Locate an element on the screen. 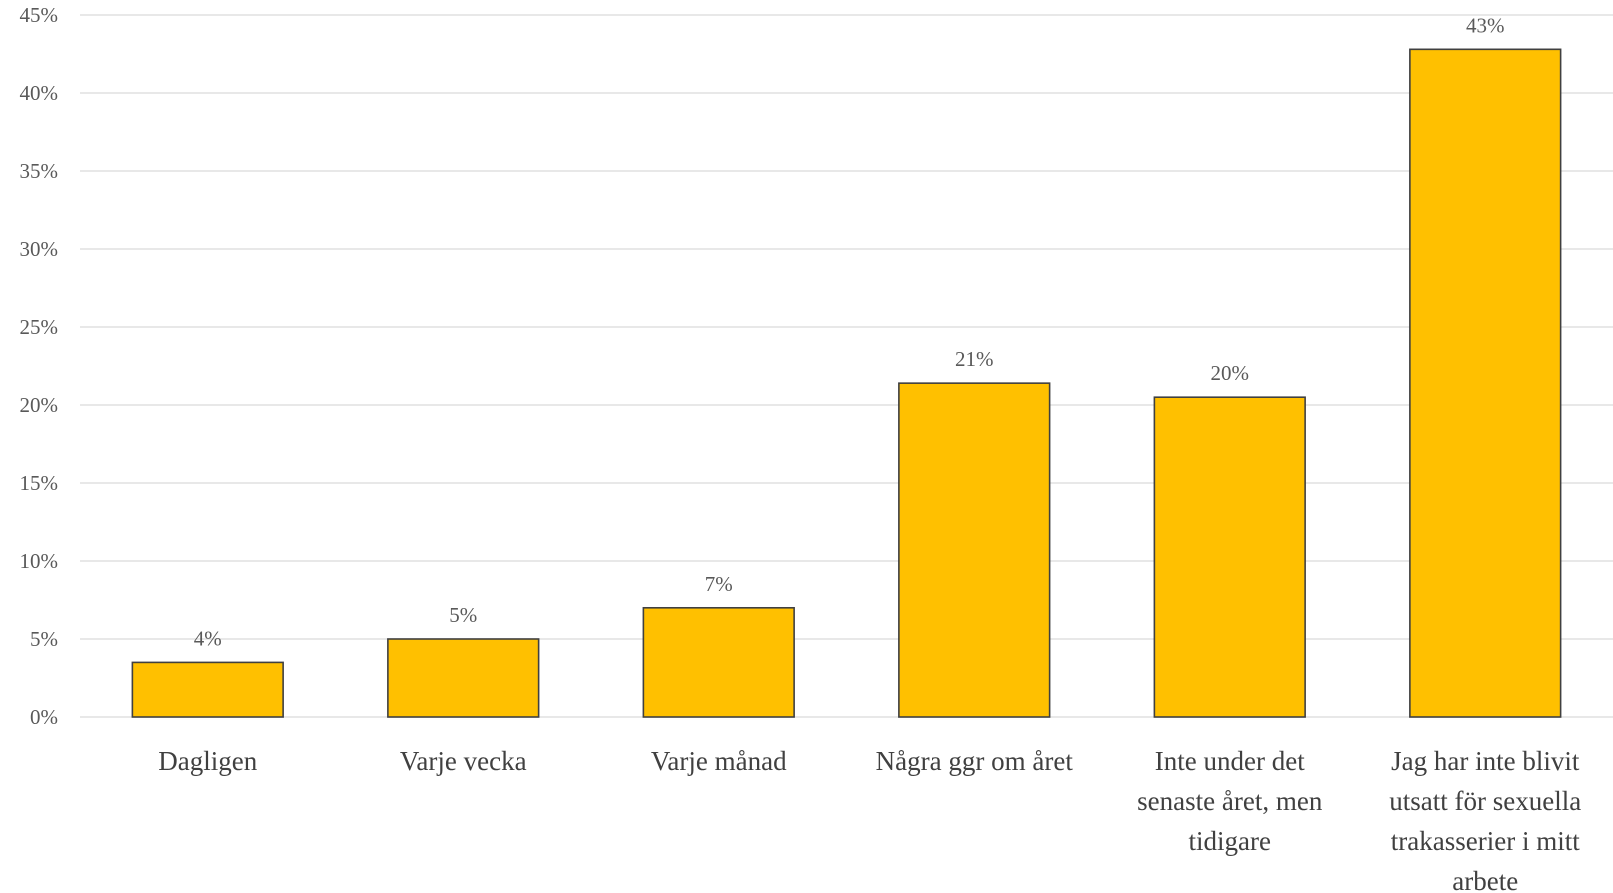 This screenshot has height=893, width=1613. category-label: trakasserier i mitt is located at coordinates (1485, 841).